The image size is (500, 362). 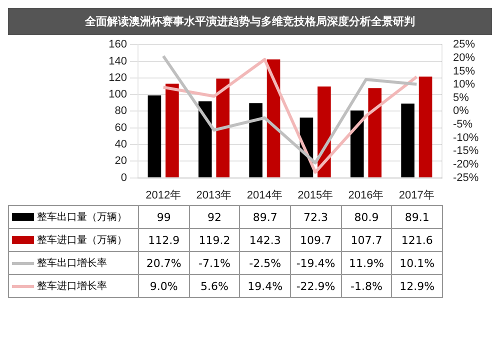 What do you see at coordinates (72, 263) in the screenshot?
I see `legend-label: 整车出口增长率` at bounding box center [72, 263].